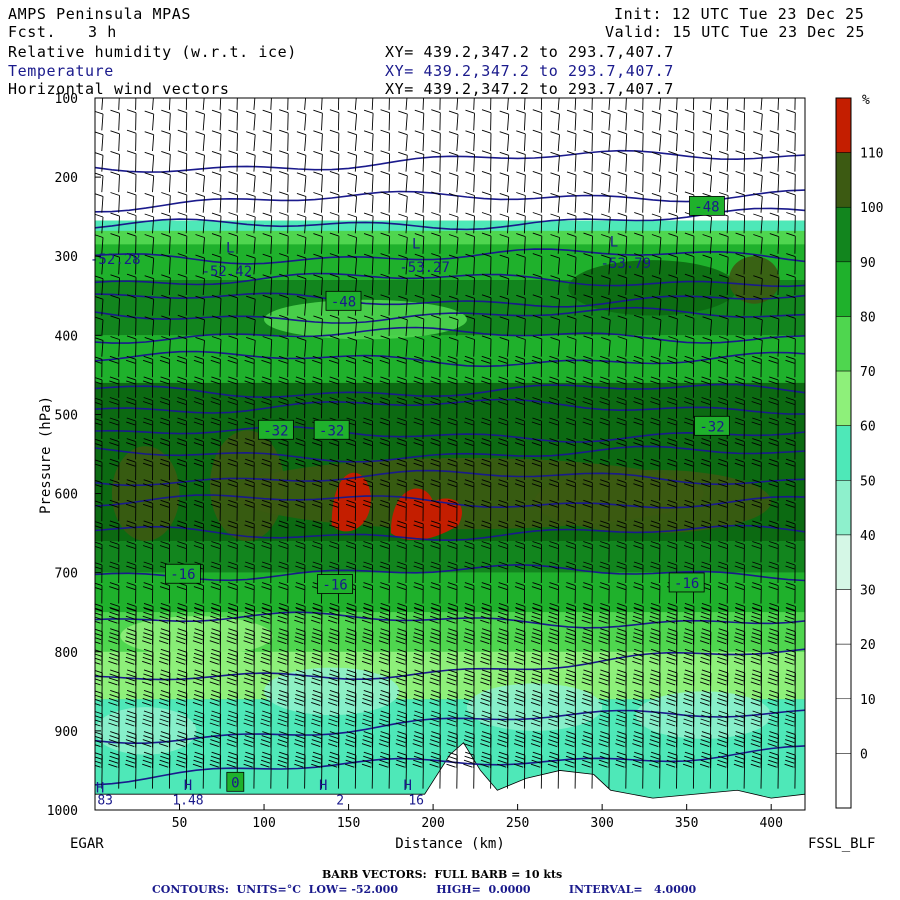 This screenshot has height=900, width=900. Describe the element at coordinates (180, 823) in the screenshot. I see `x-tick-label: 50` at that location.